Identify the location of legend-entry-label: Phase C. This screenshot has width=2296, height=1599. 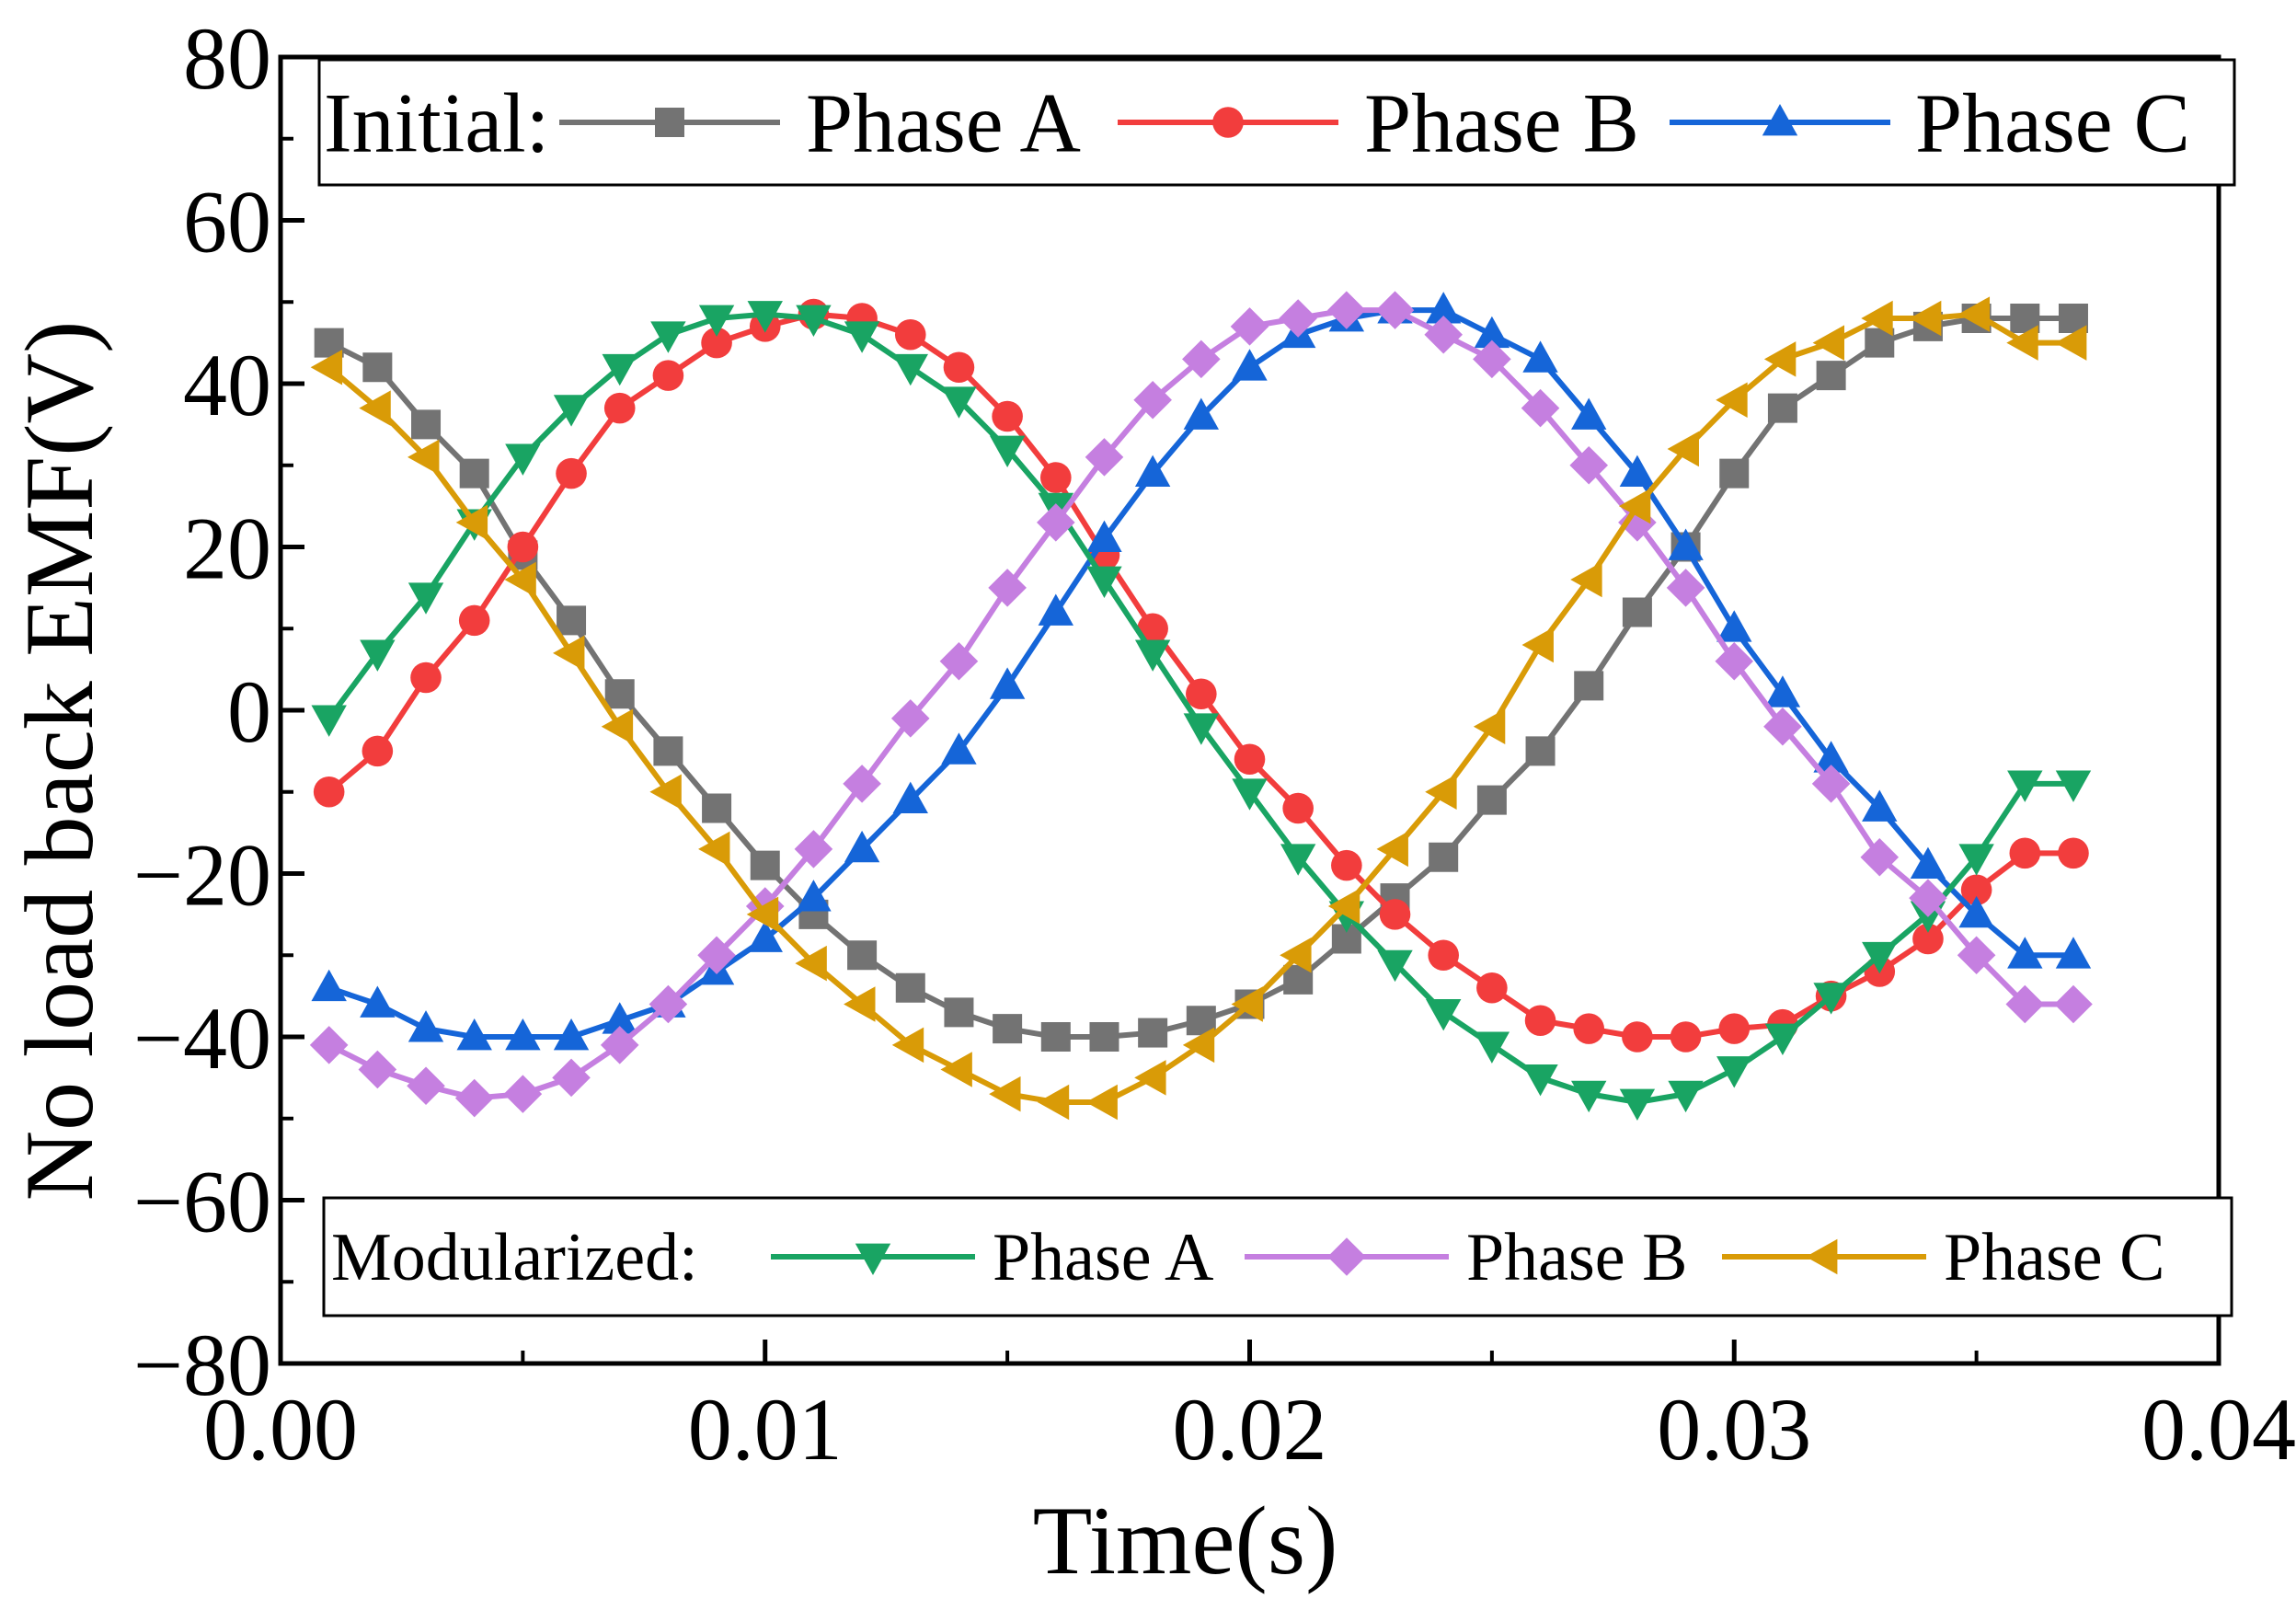
(2054, 1257).